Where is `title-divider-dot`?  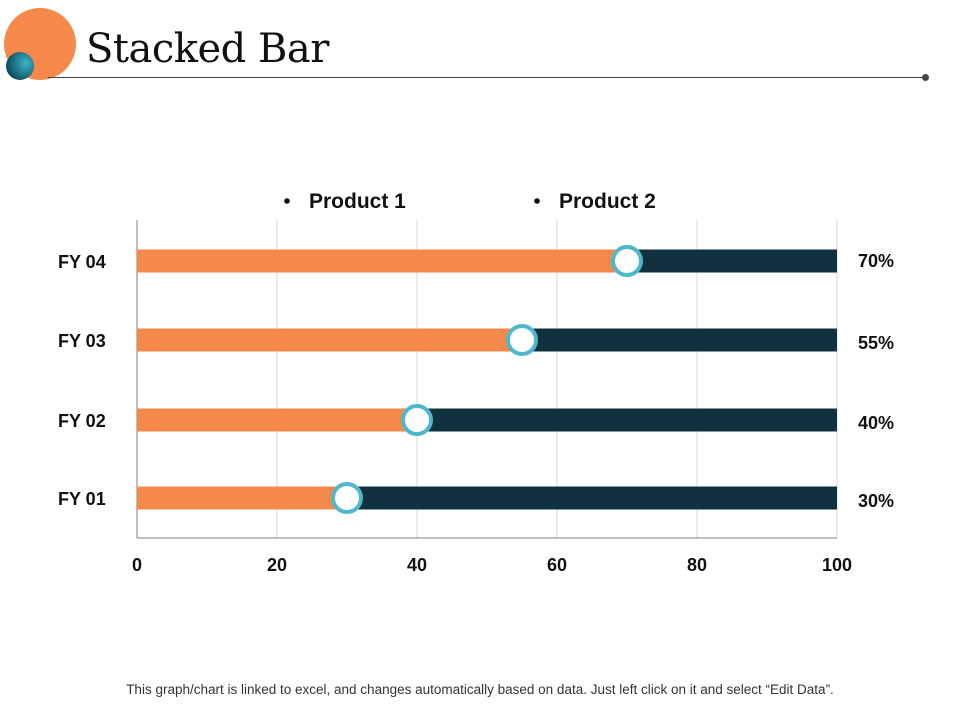
title-divider-dot is located at coordinates (925, 77).